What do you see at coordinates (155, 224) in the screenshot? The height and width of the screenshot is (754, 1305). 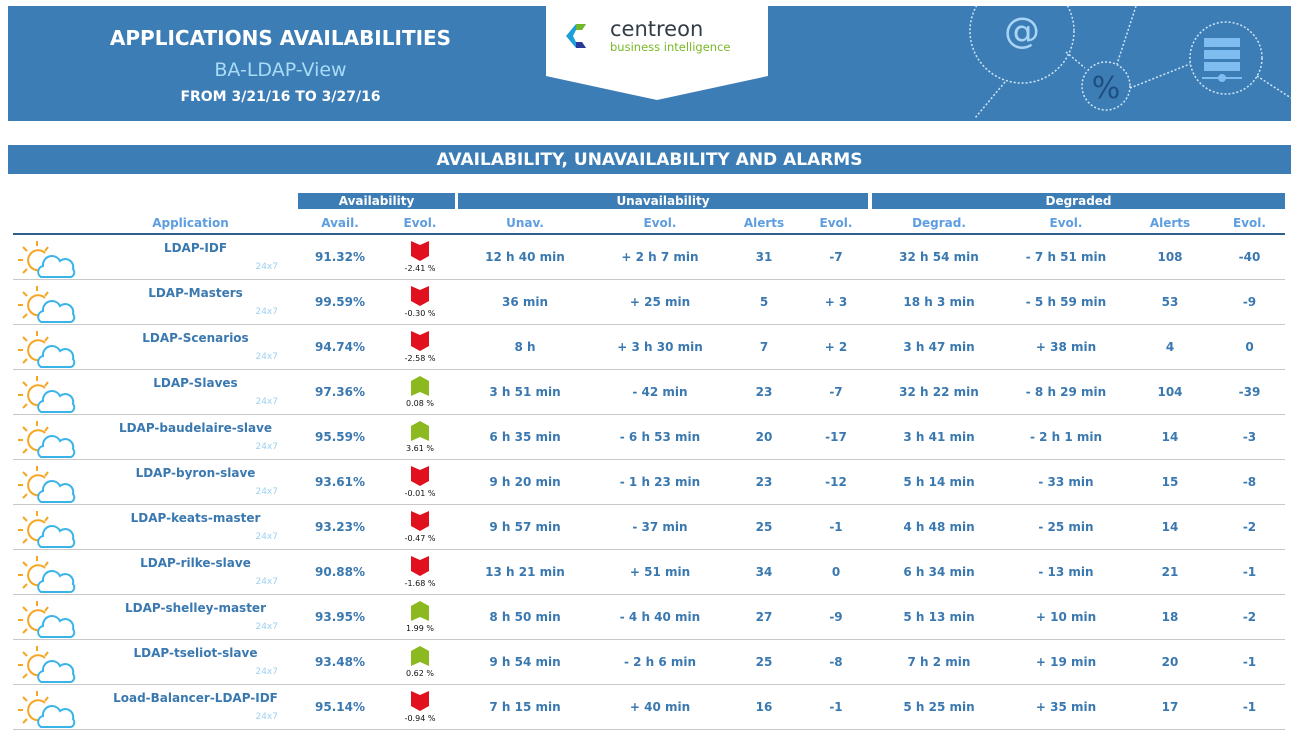 I see `column-header-application: Application` at bounding box center [155, 224].